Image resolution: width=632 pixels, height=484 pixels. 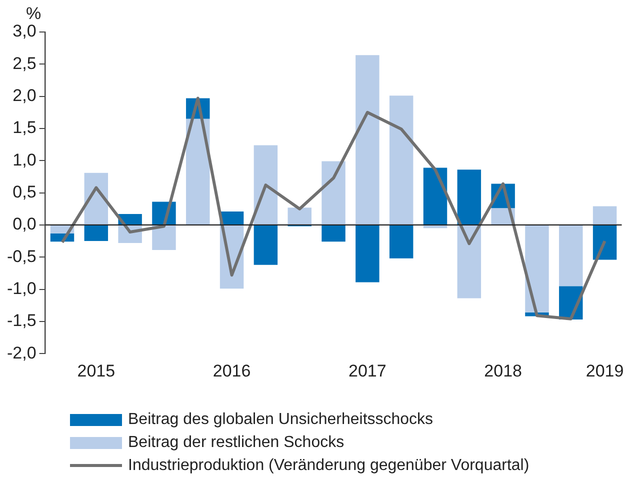 I want to click on legend-label: Beitrag der restlichen Schocks, so click(x=236, y=443).